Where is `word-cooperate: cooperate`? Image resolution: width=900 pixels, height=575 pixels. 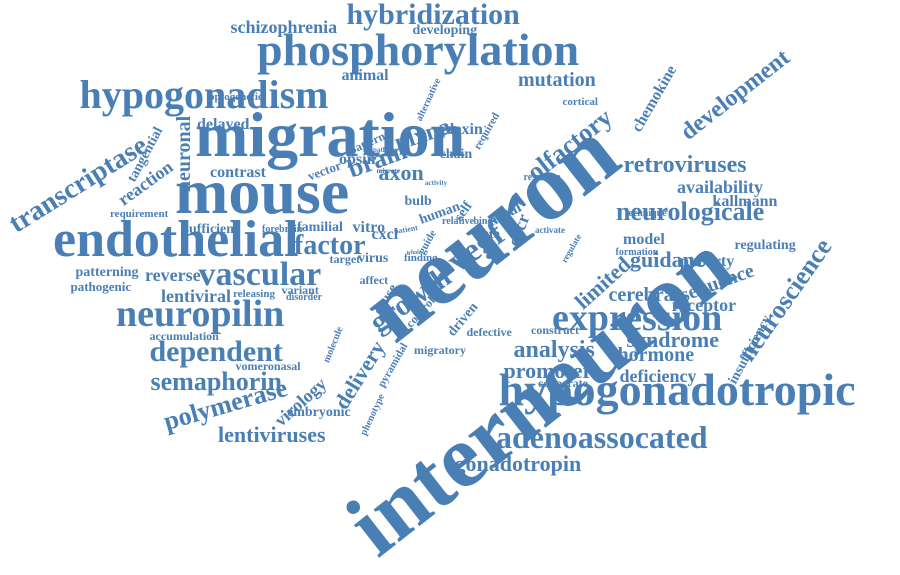
word-cooperate: cooperate is located at coordinates (563, 383).